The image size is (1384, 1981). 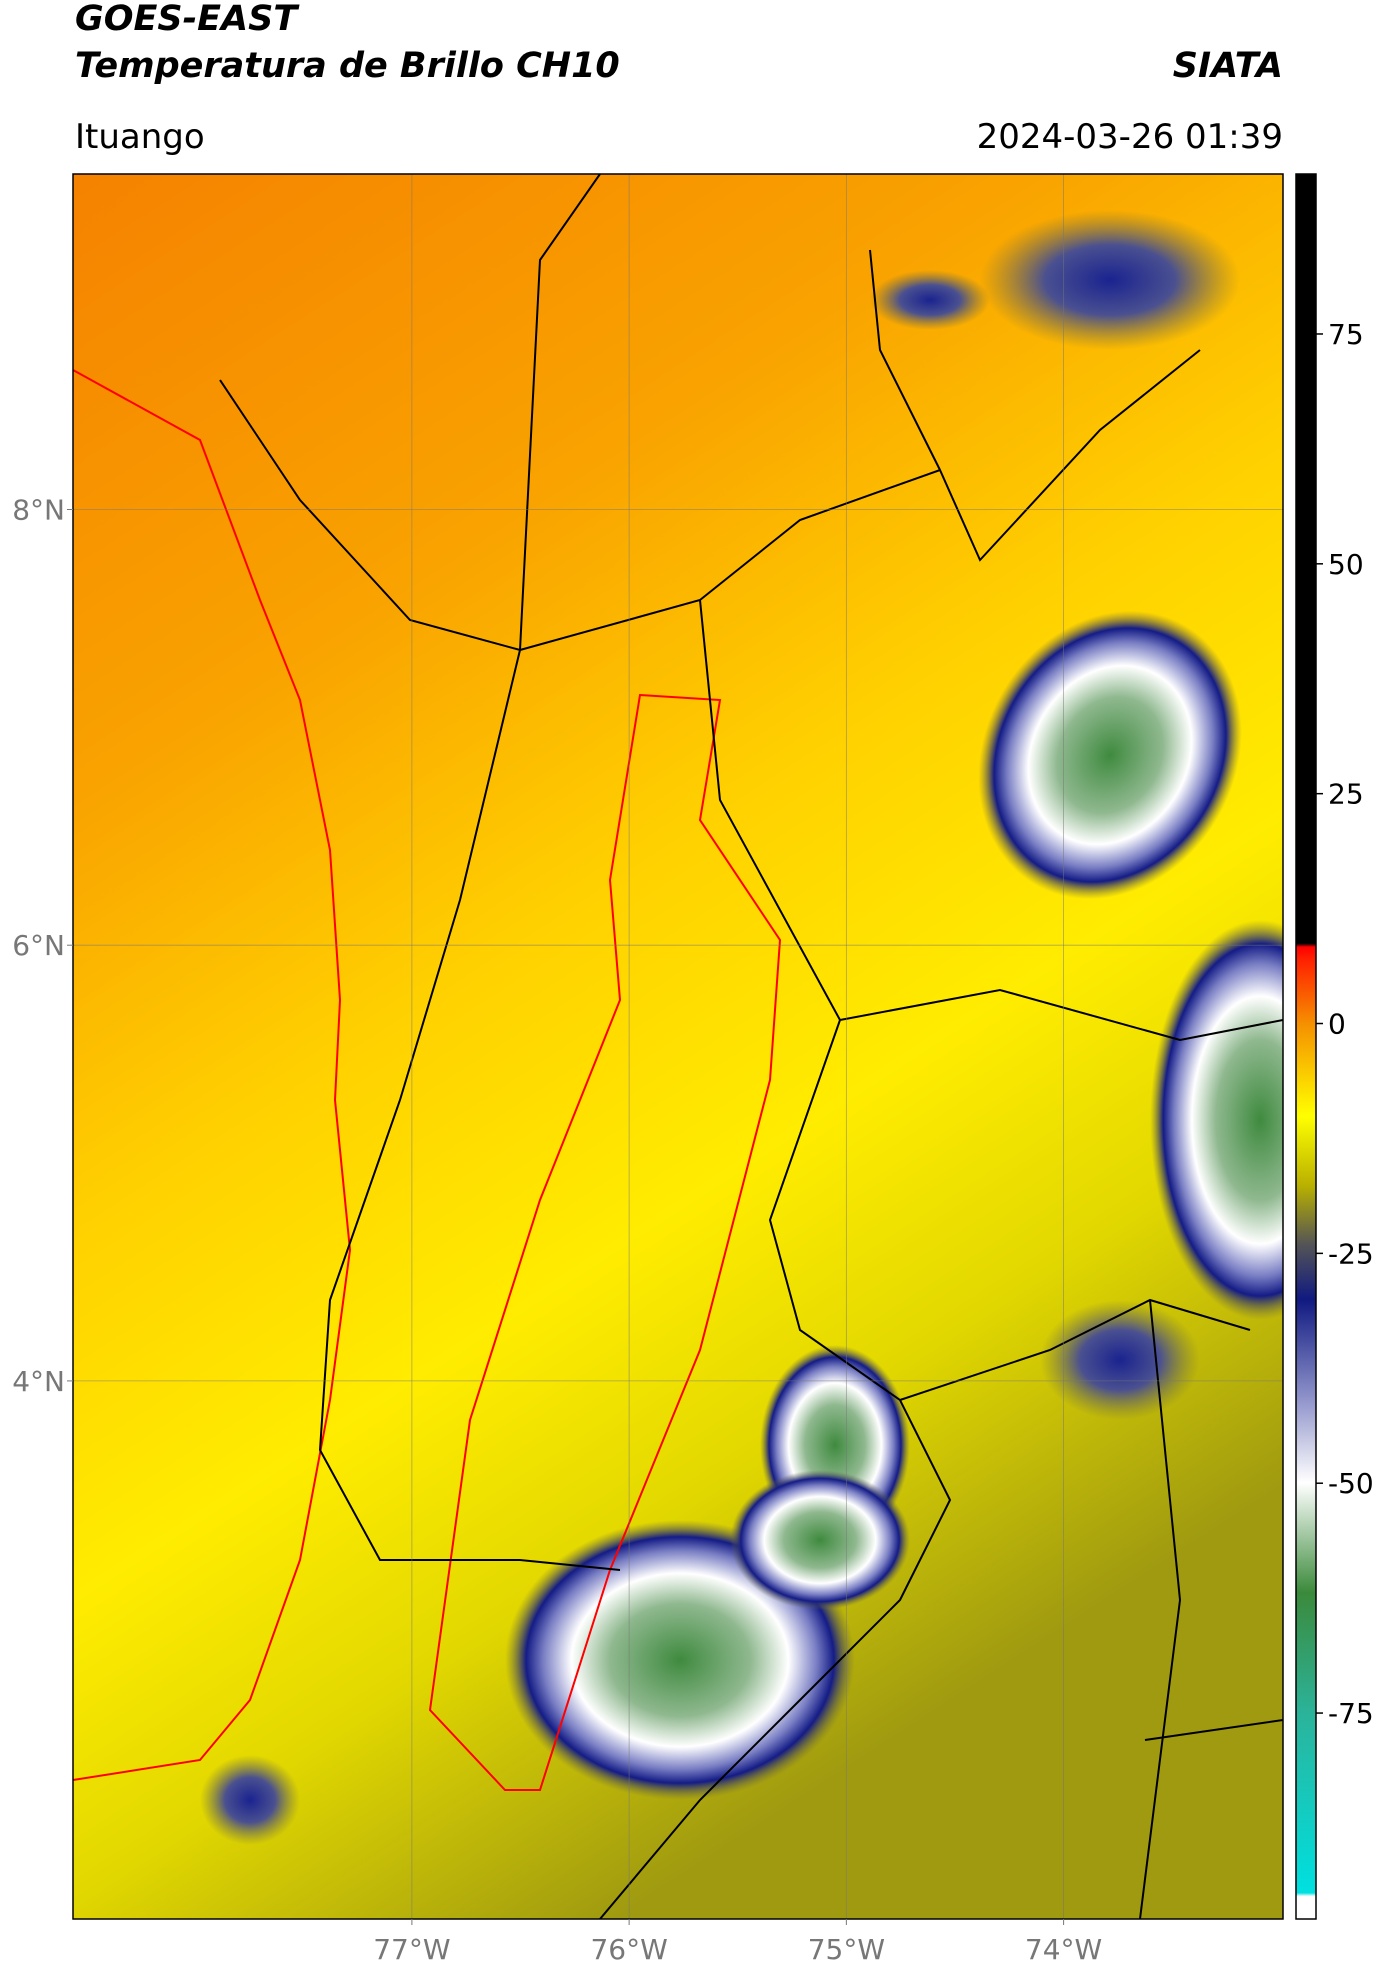 What do you see at coordinates (1306, 1046) in the screenshot?
I see `colorbar` at bounding box center [1306, 1046].